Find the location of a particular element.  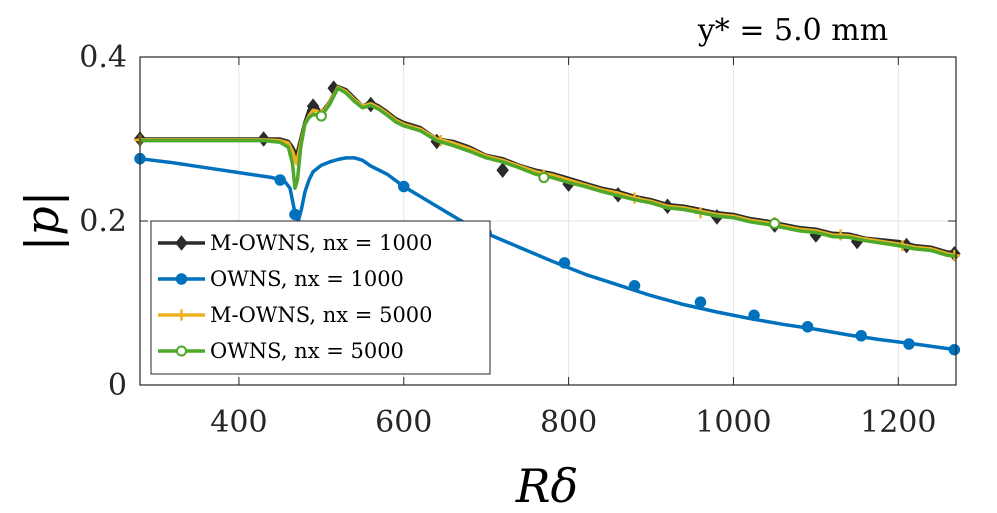

chart-title: y* = 5.0 mm is located at coordinates (792, 30).